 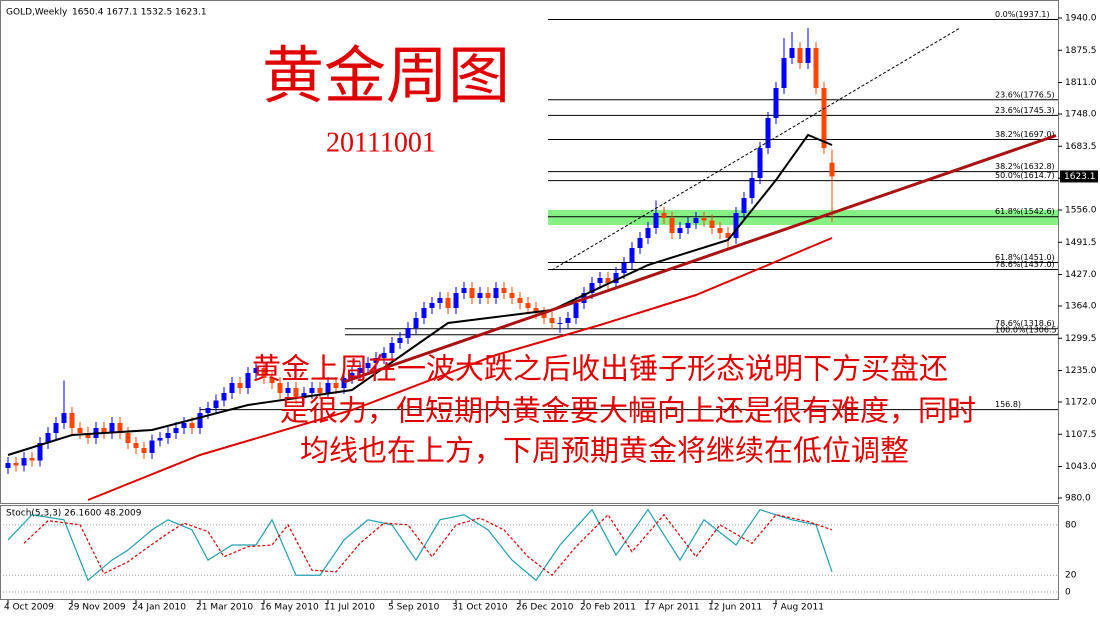 I want to click on annotation: 均线也在上方，下周预期黄金将继续在低位调整, so click(x=604, y=451).